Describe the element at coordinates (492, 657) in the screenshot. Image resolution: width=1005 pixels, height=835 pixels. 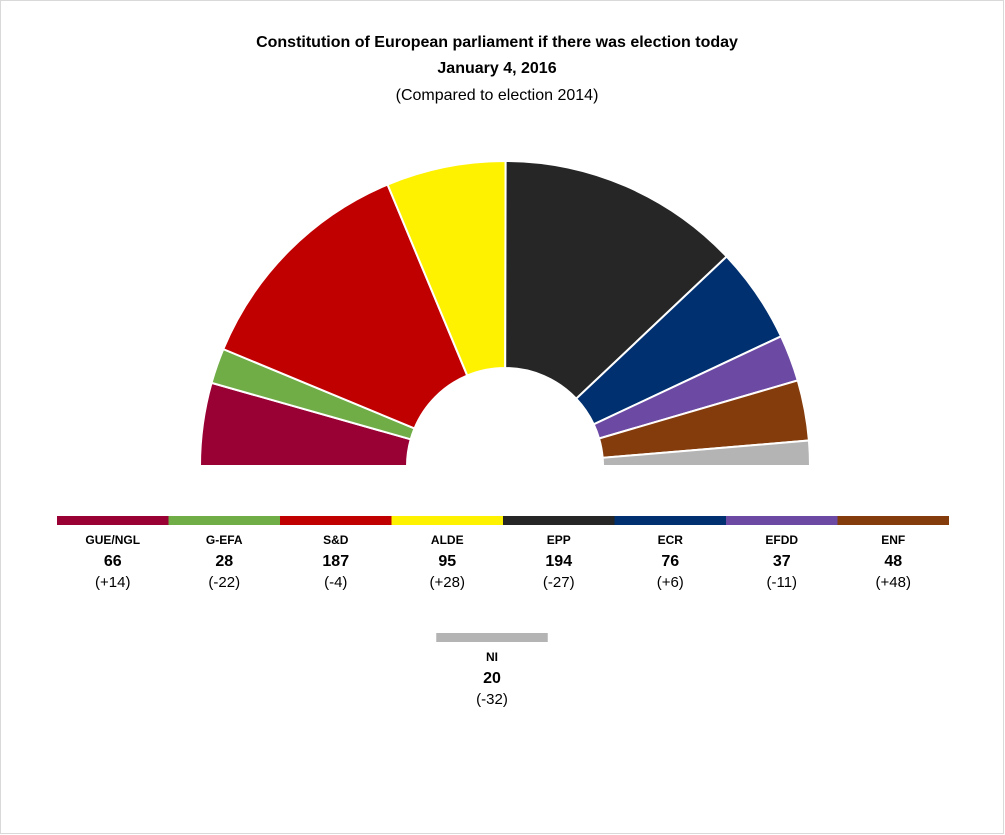
I see `legend-name: NI` at that location.